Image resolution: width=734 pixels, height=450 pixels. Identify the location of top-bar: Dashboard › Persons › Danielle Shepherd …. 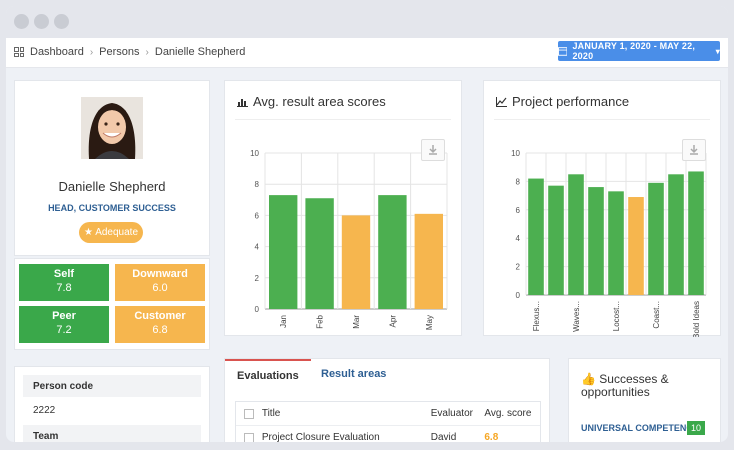
(367, 53).